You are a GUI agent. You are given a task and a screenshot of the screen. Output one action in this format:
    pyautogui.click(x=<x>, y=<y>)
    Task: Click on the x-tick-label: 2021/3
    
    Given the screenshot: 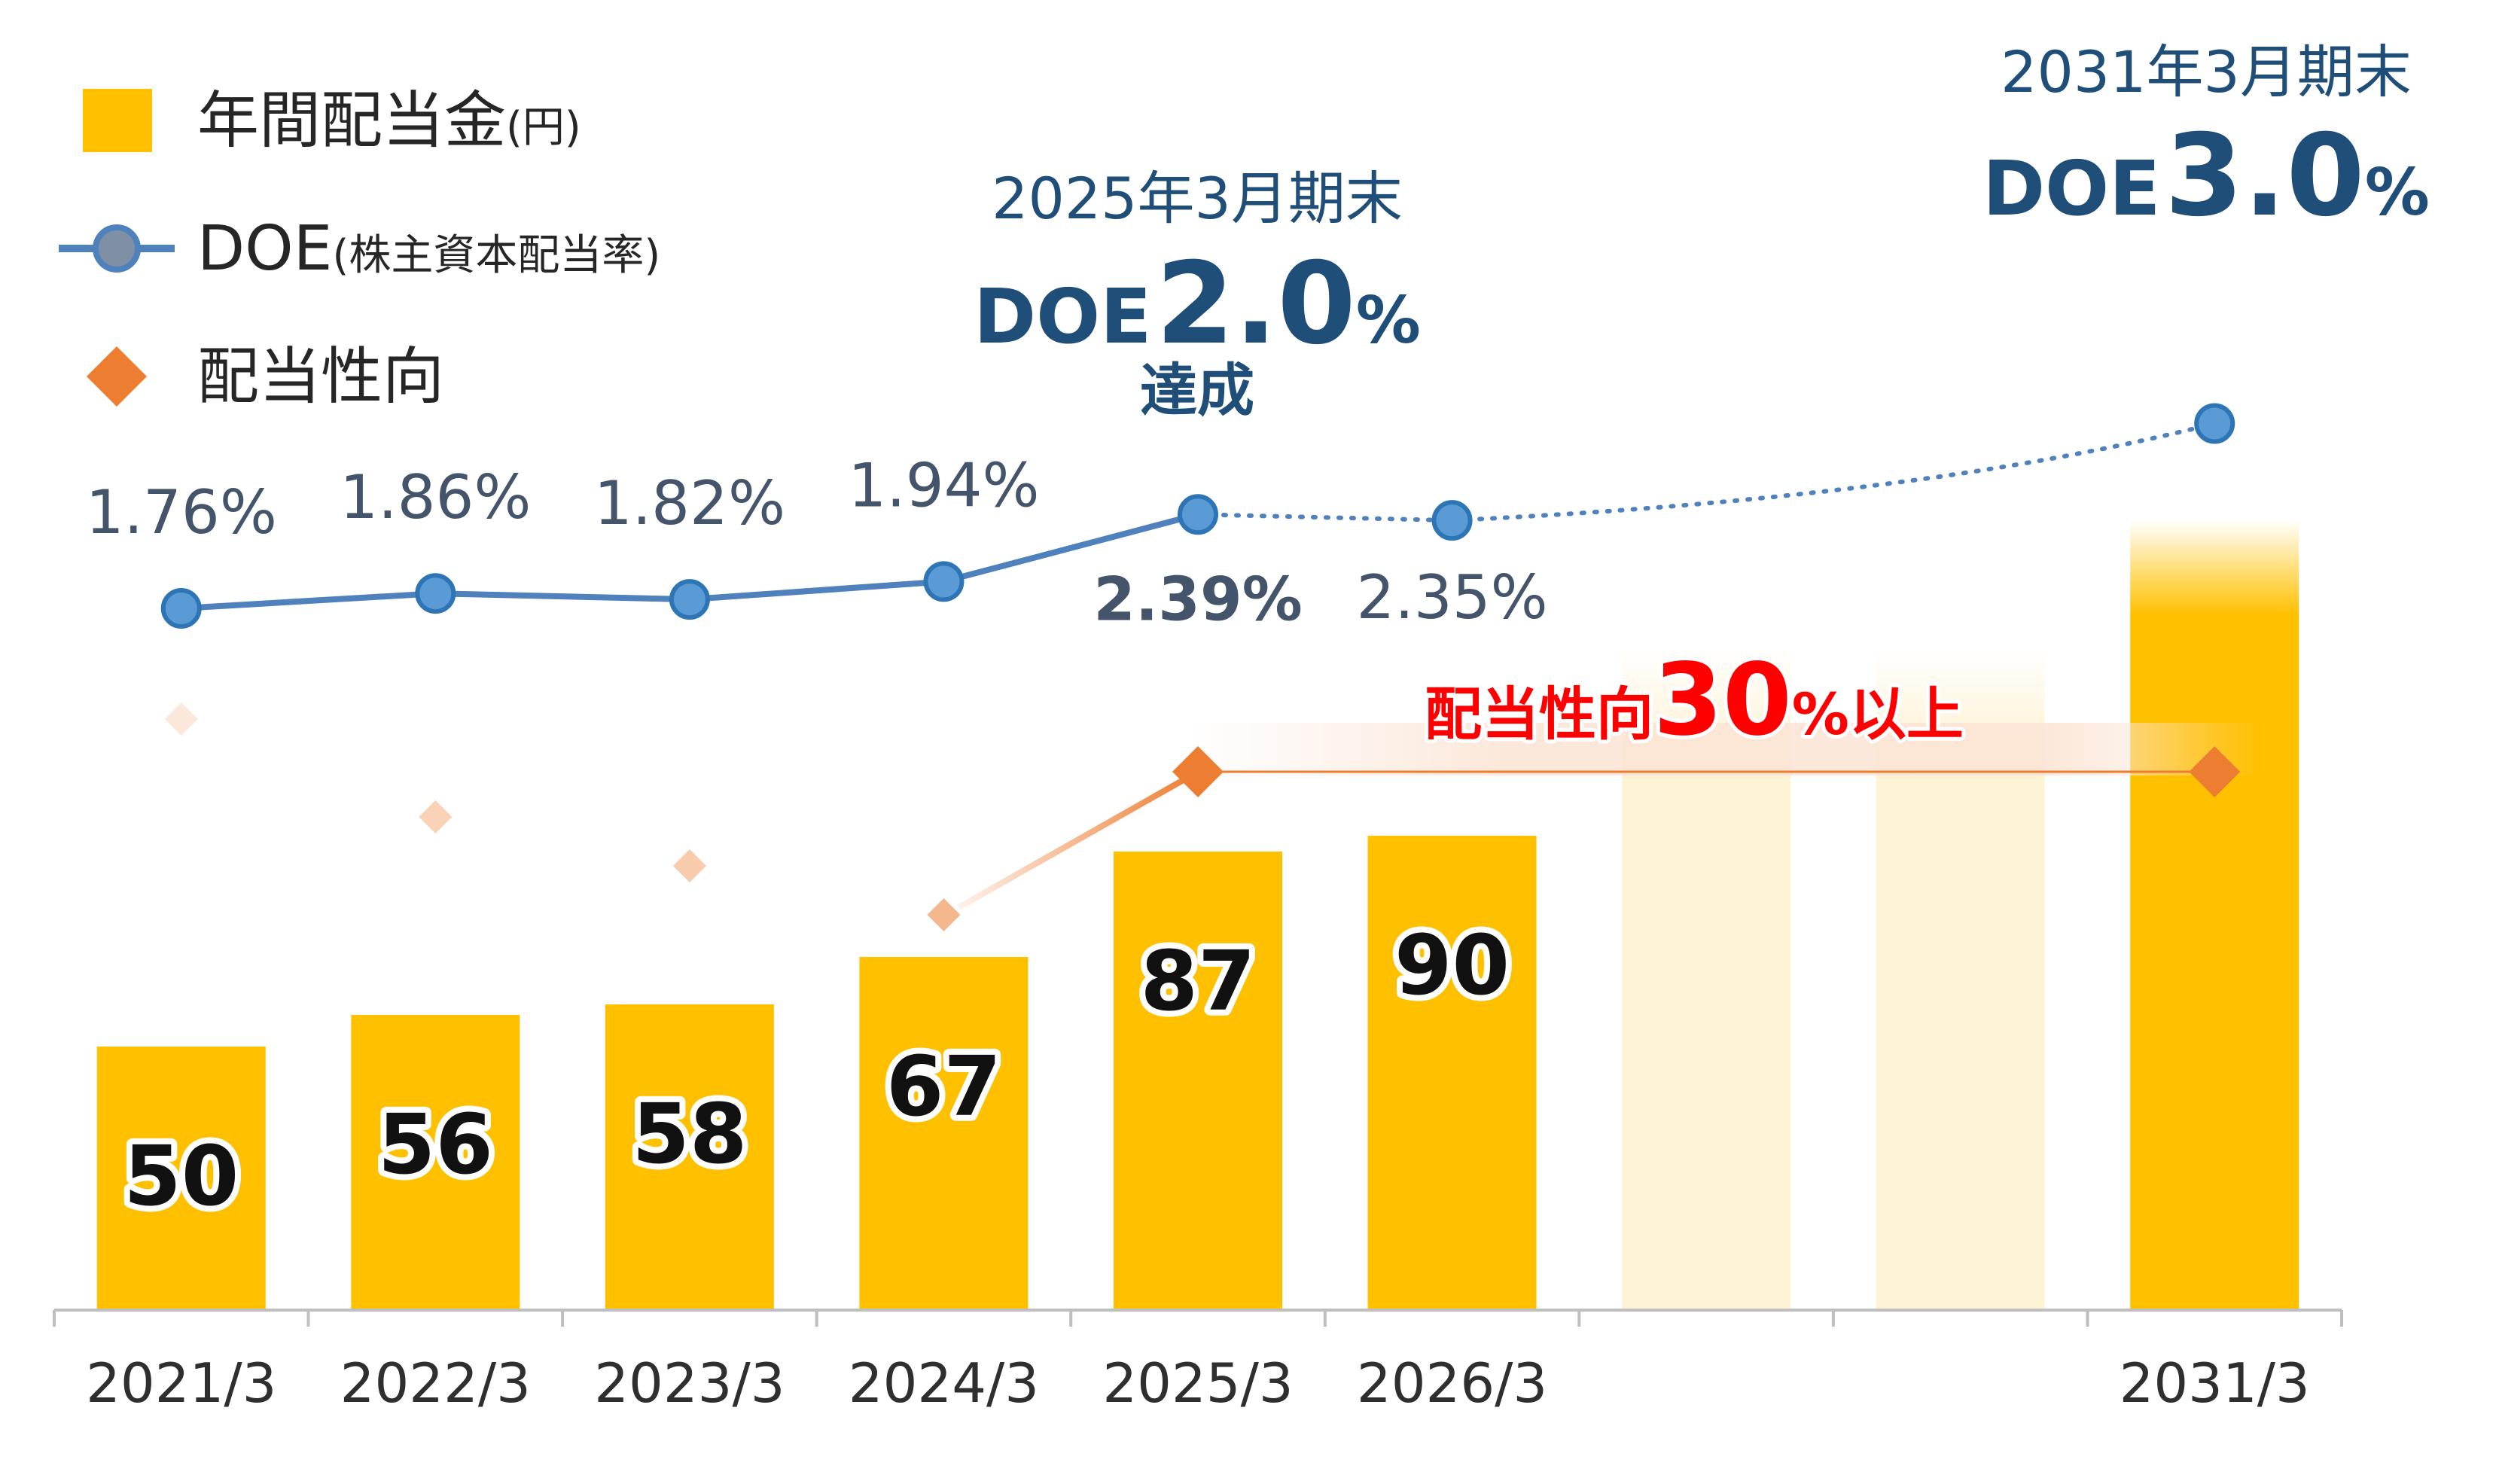 What is the action you would take?
    pyautogui.click(x=181, y=1383)
    